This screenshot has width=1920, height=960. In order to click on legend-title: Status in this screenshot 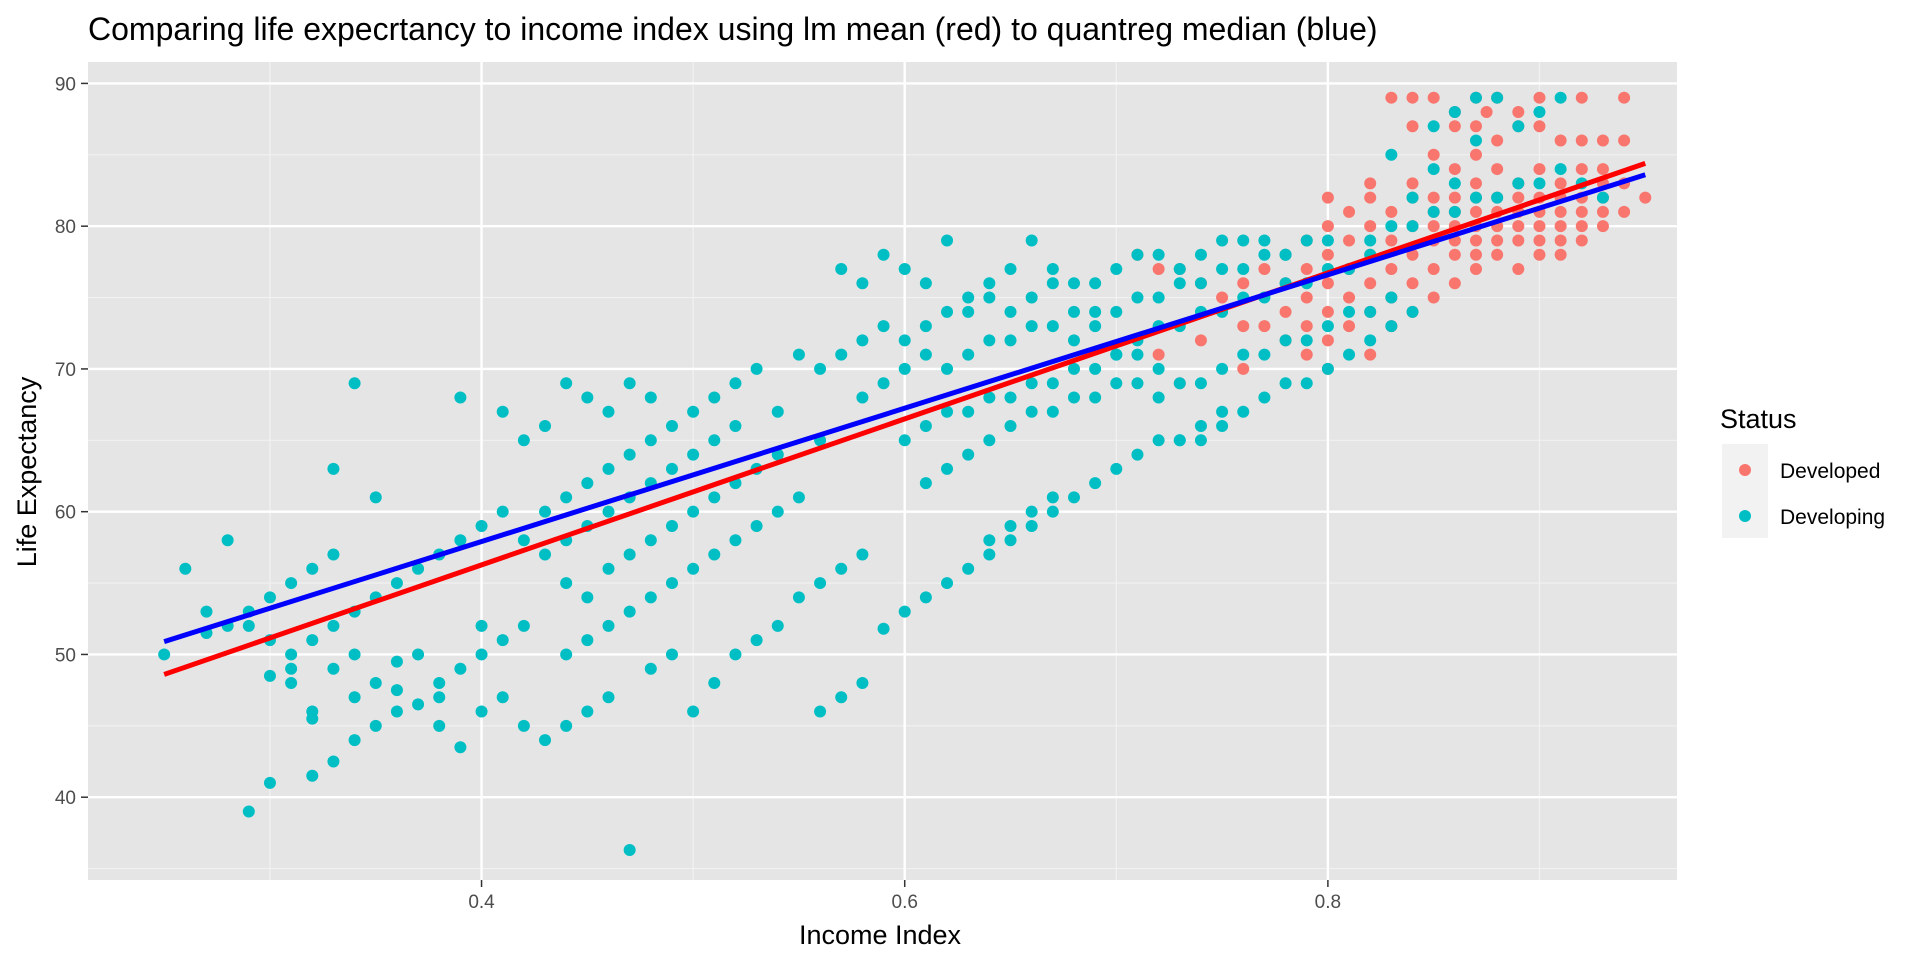, I will do `click(1758, 419)`.